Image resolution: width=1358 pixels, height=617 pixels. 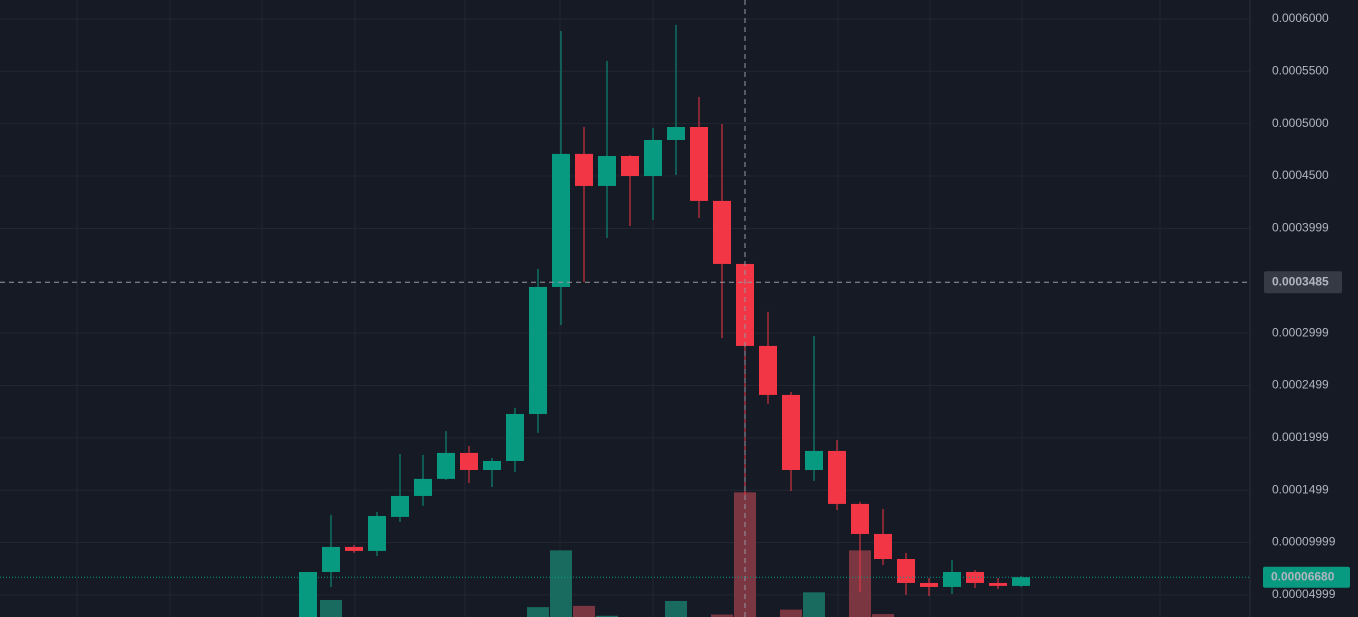 I want to click on volumes, so click(x=607, y=554).